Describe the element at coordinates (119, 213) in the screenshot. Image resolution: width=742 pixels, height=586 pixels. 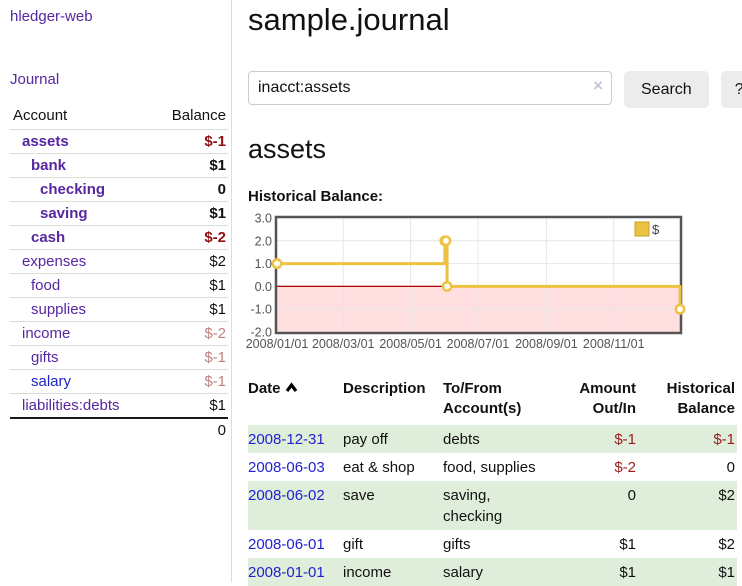
I see `account-row: saving $1` at that location.